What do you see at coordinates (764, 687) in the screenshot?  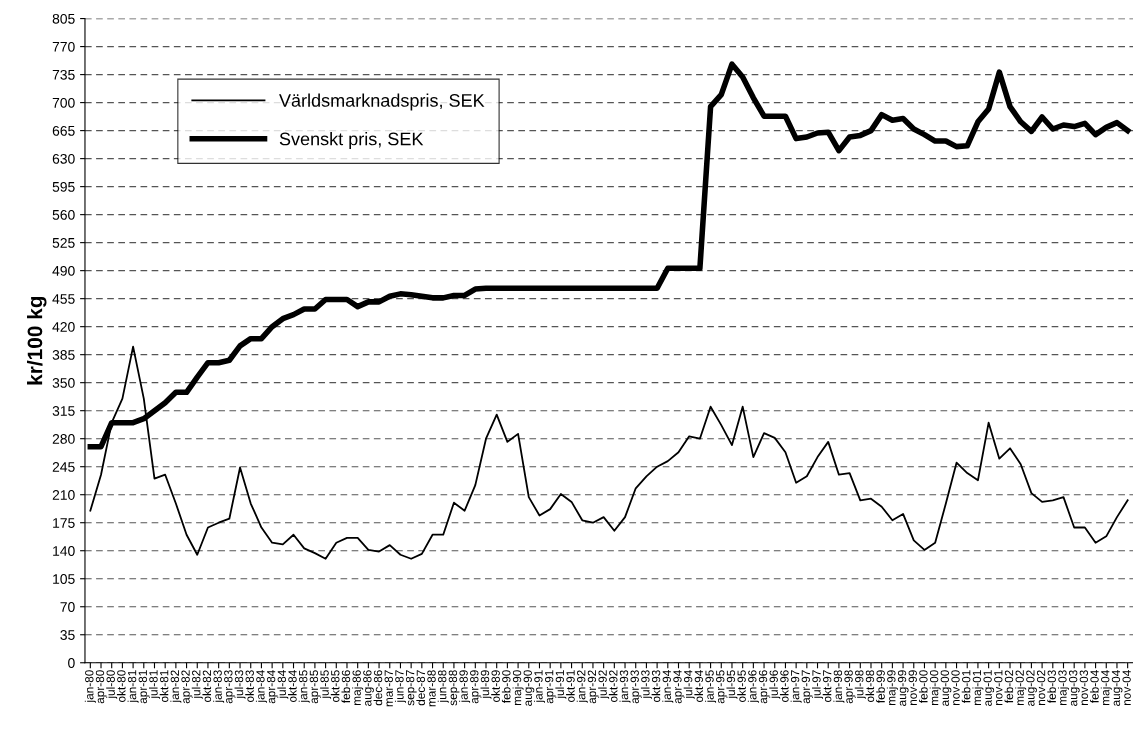 I see `x-tick-label: apr-96` at bounding box center [764, 687].